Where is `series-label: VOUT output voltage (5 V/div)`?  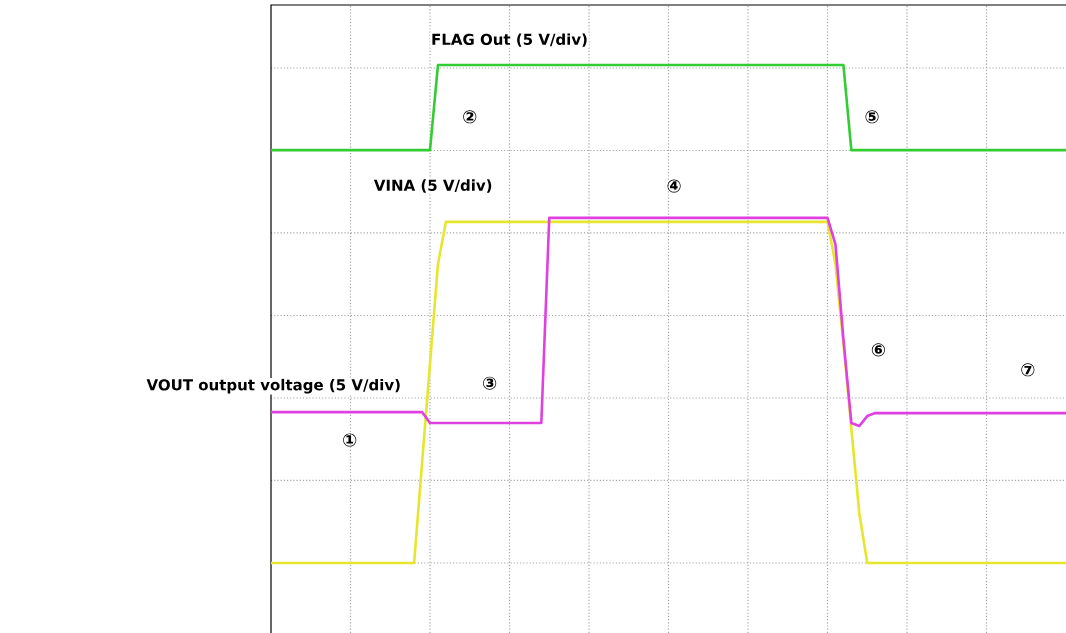
series-label: VOUT output voltage (5 V/div) is located at coordinates (273, 386).